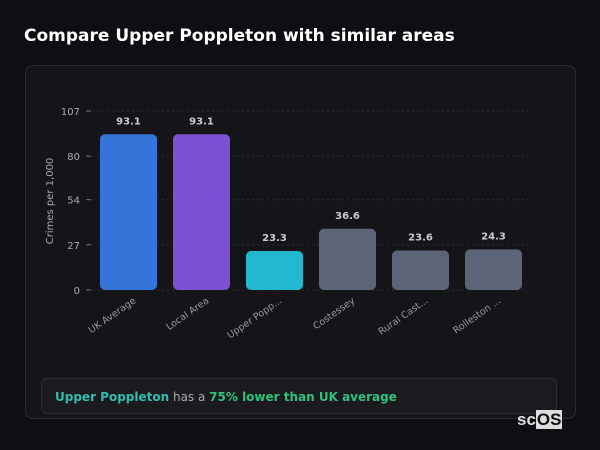 The image size is (600, 450). What do you see at coordinates (334, 313) in the screenshot?
I see `x-tick-label: Costessey` at bounding box center [334, 313].